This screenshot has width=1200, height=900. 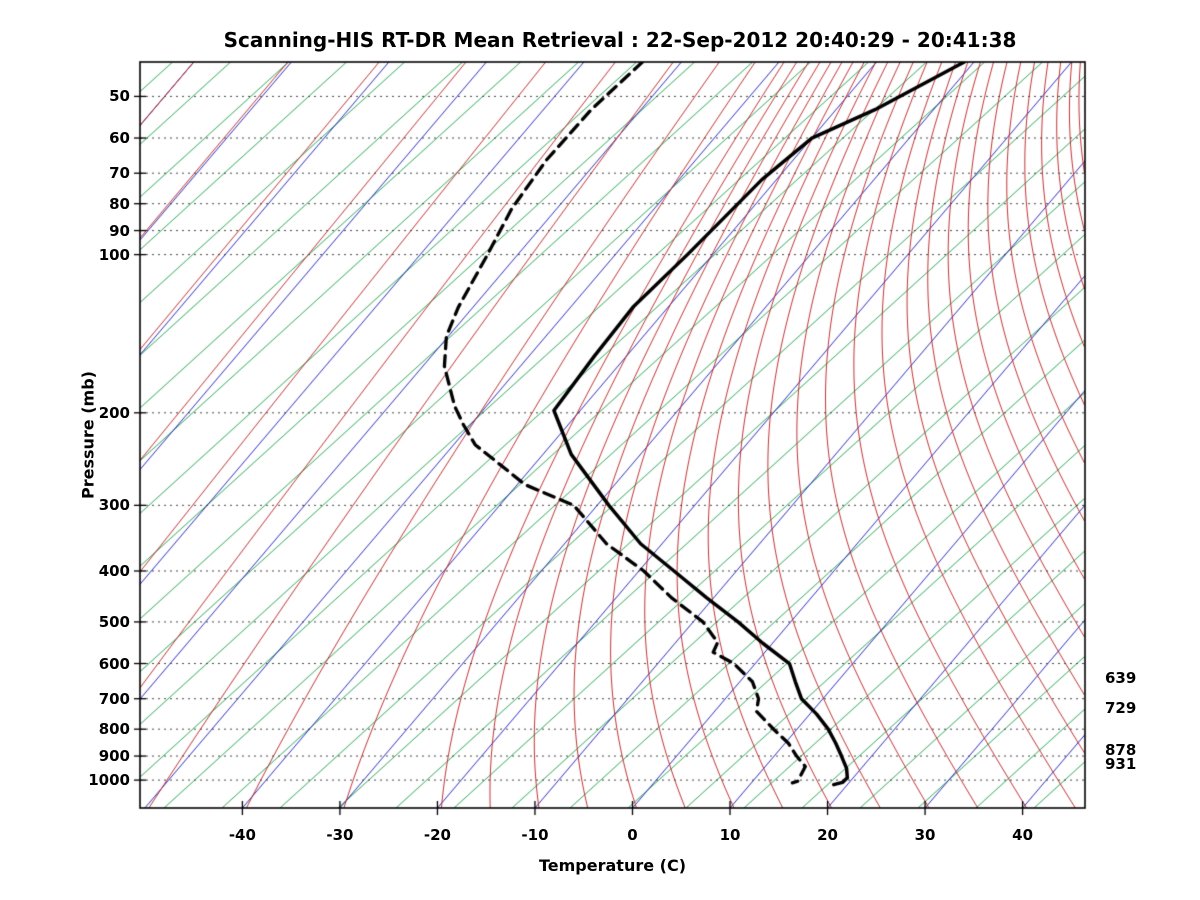 What do you see at coordinates (437, 835) in the screenshot?
I see `temperature-tick-label: -20` at bounding box center [437, 835].